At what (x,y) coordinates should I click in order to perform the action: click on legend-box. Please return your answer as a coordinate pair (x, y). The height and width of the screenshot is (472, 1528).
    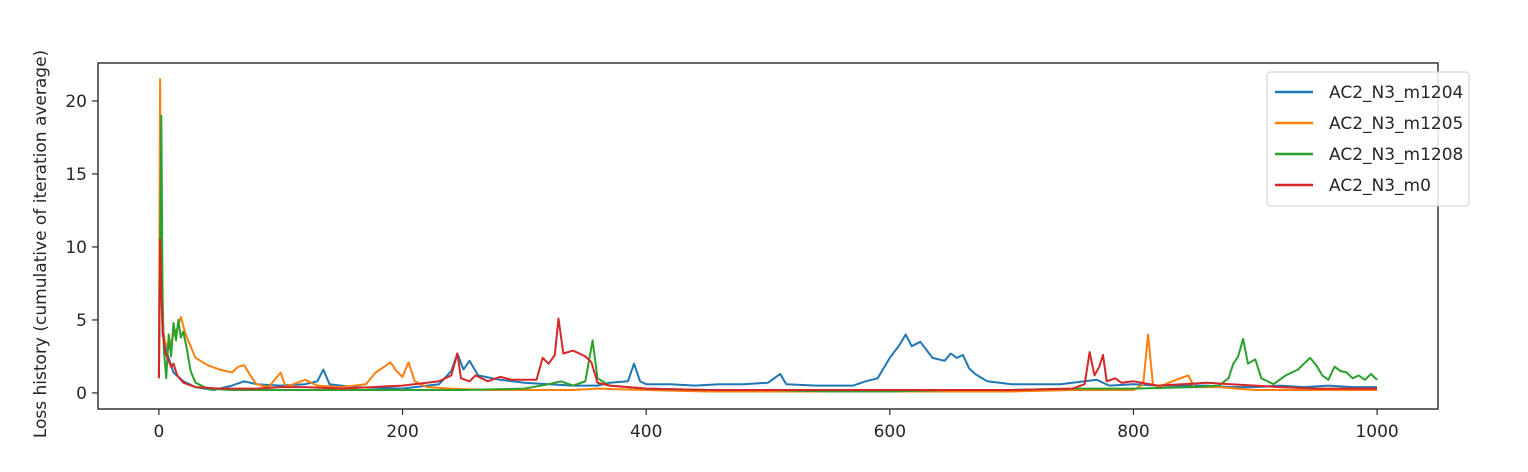
    Looking at the image, I should click on (1368, 139).